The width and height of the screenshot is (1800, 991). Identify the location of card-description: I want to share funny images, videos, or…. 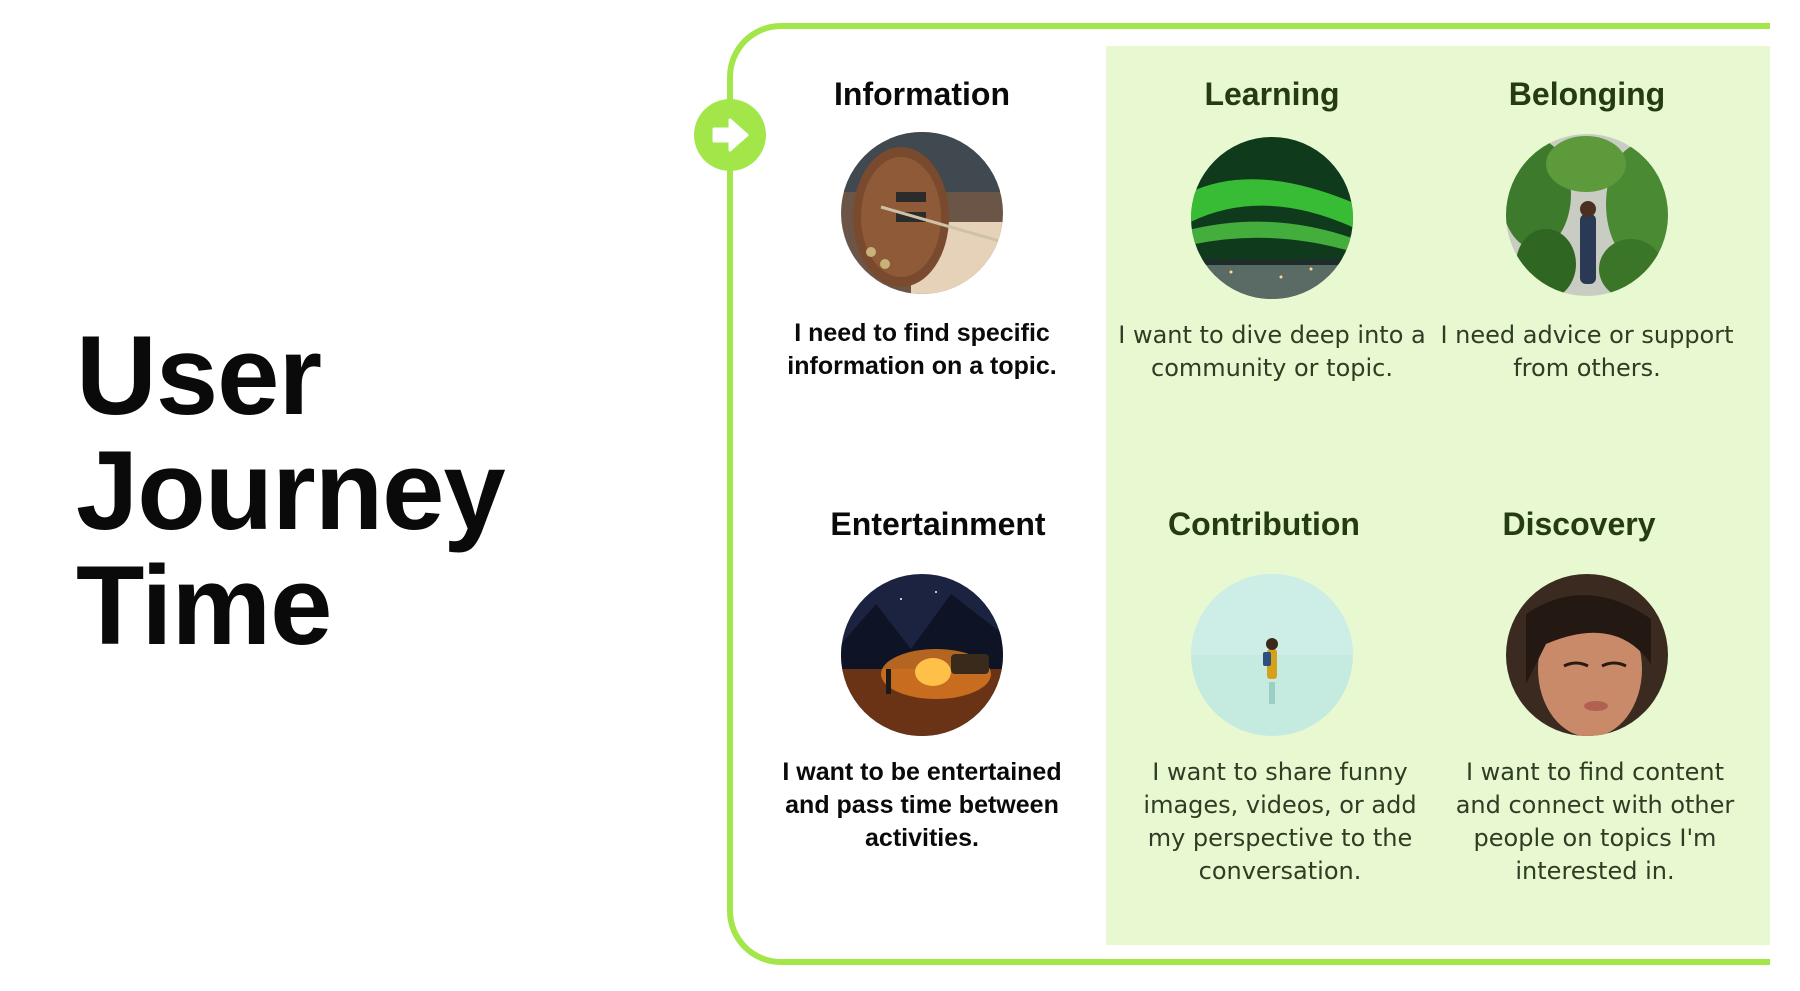
(1280, 821).